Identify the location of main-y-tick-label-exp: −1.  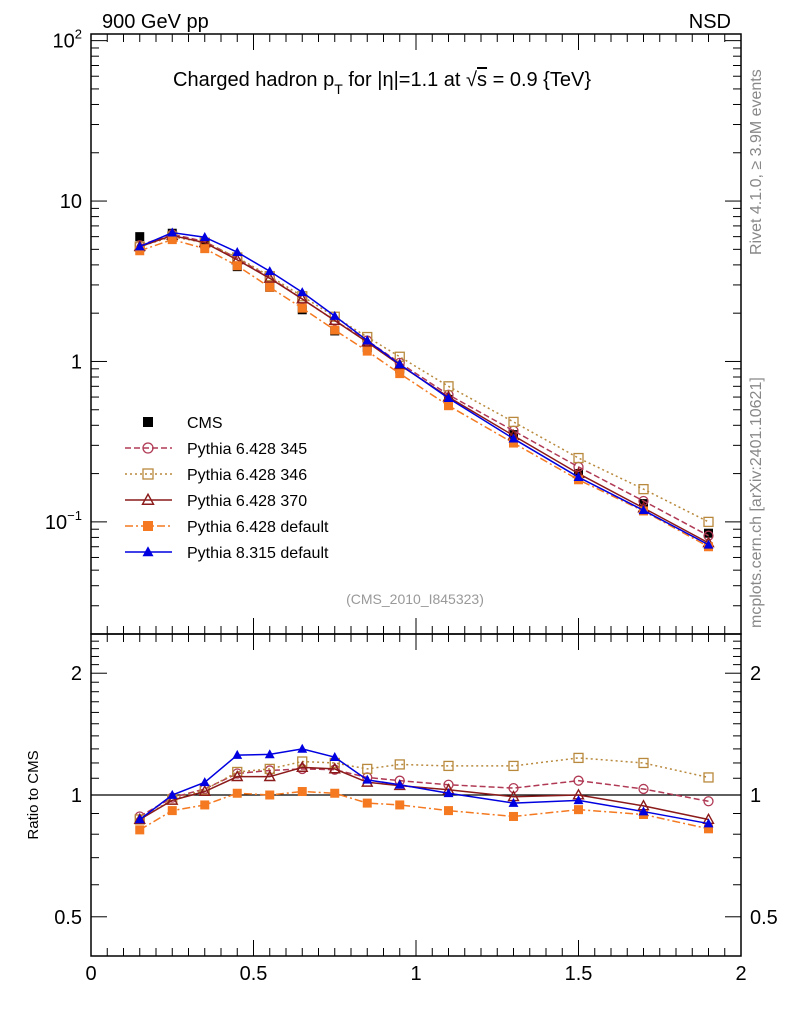
(74, 515).